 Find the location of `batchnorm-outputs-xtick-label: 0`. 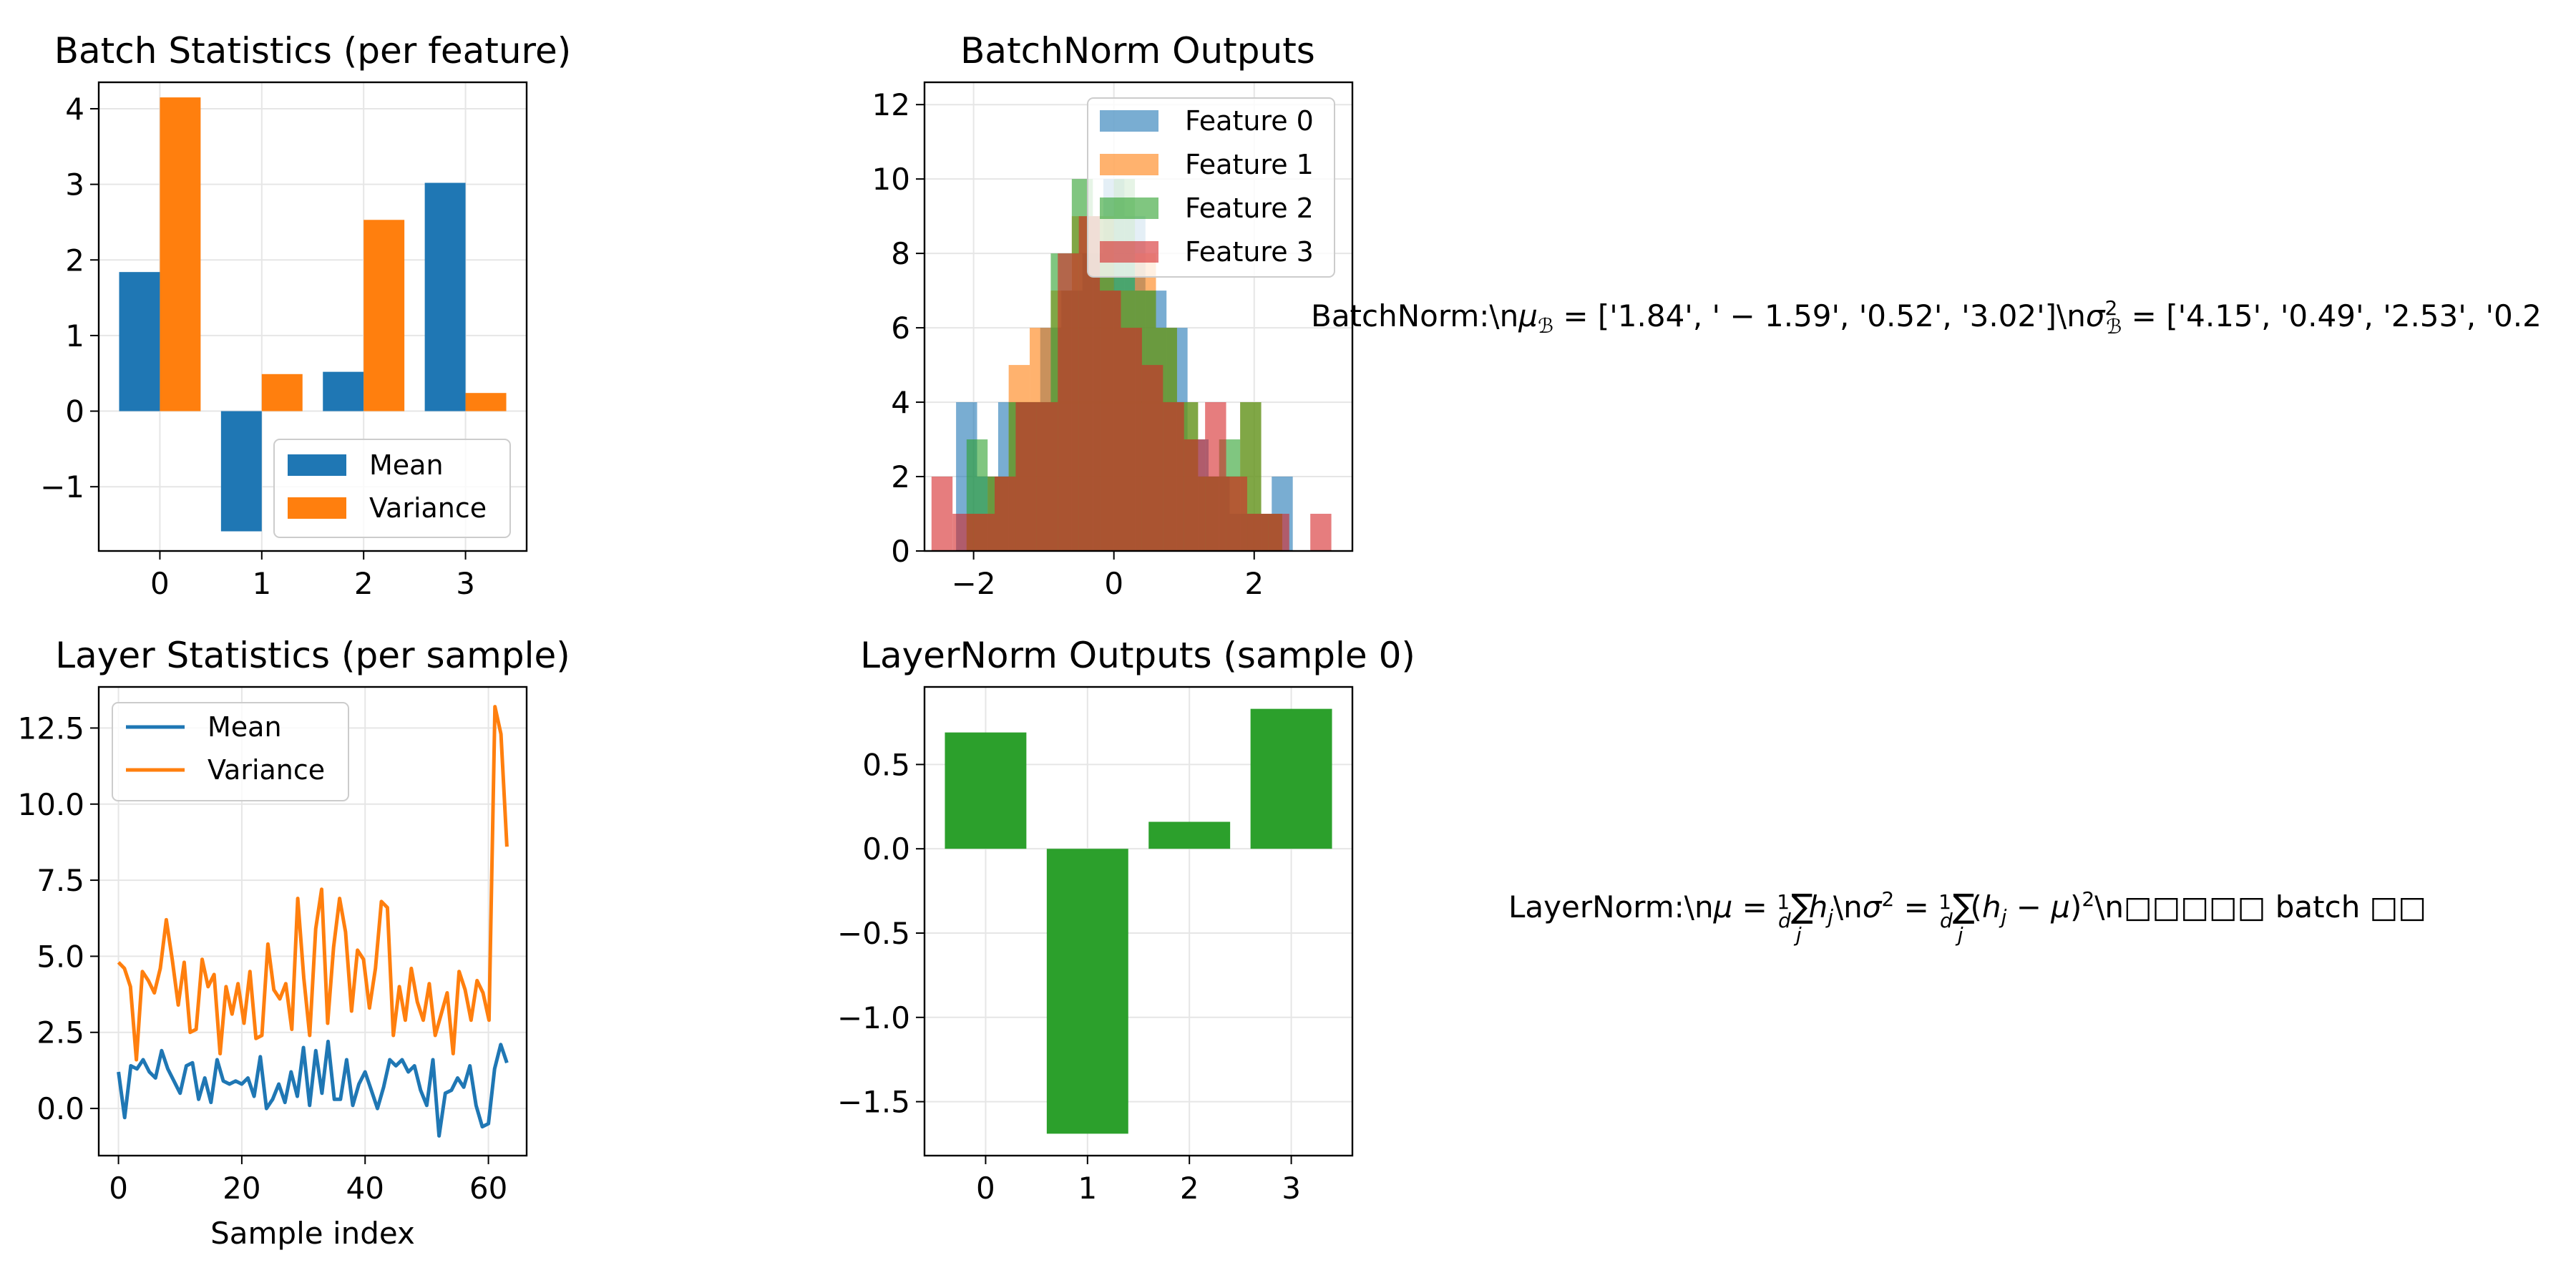

batchnorm-outputs-xtick-label: 0 is located at coordinates (1113, 583).